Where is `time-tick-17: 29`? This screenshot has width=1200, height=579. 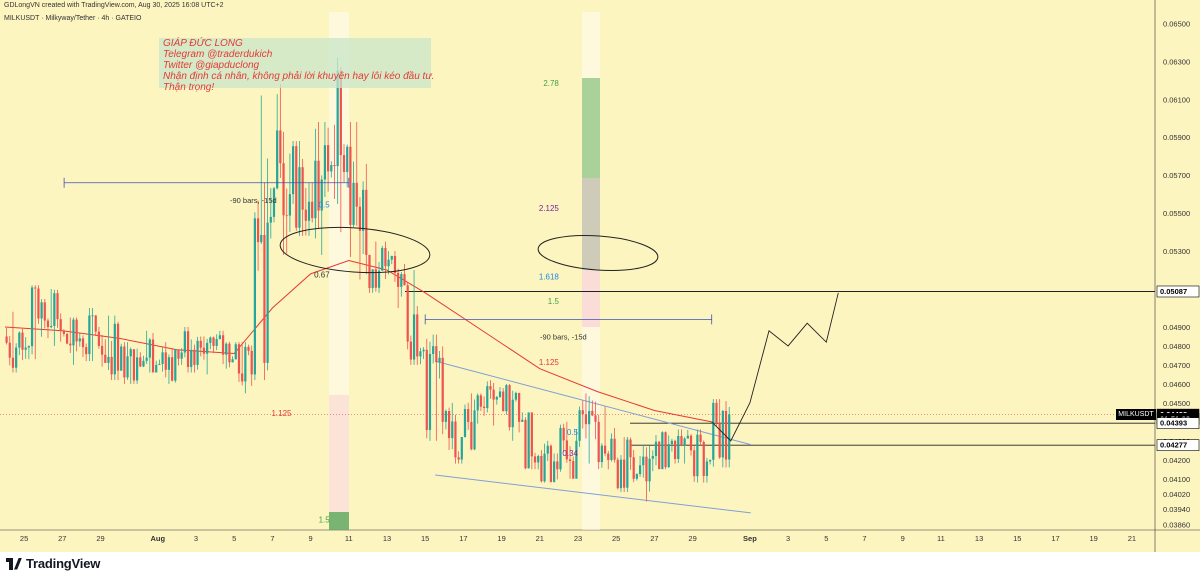 time-tick-17: 29 is located at coordinates (692, 538).